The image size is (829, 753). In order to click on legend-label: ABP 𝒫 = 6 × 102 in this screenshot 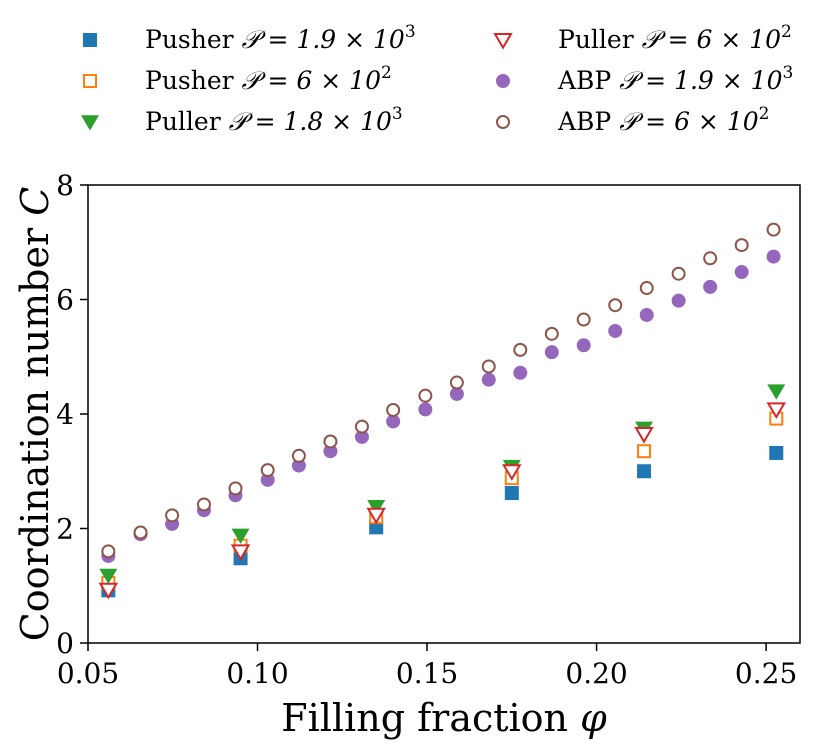, I will do `click(663, 120)`.